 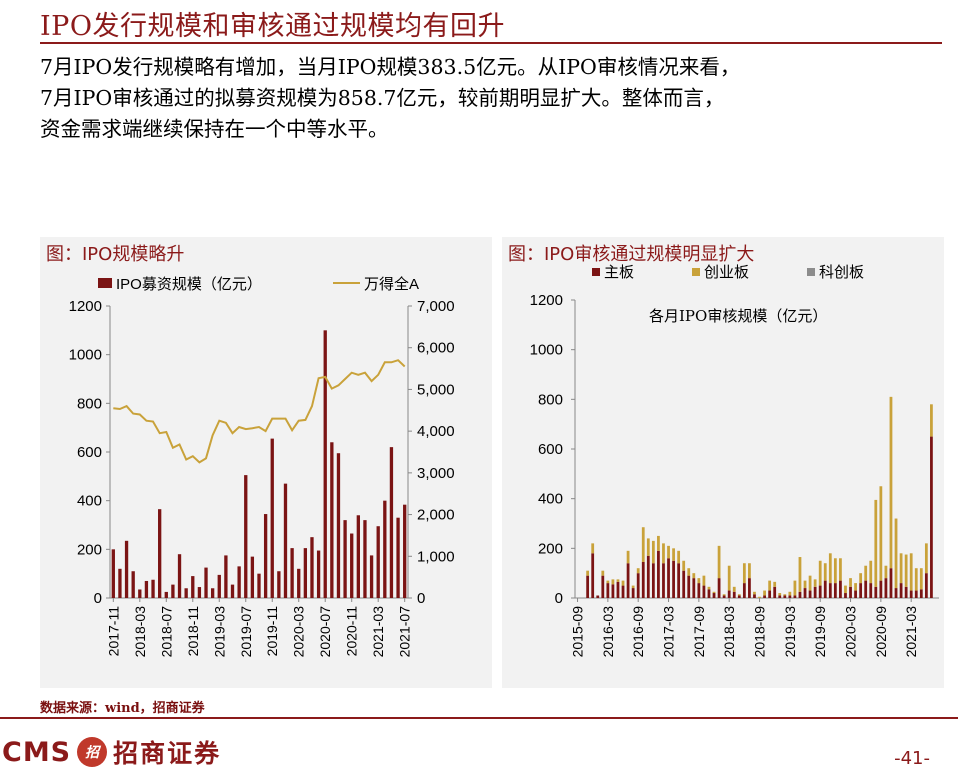 What do you see at coordinates (619, 272) in the screenshot?
I see `legend-label: 主板` at bounding box center [619, 272].